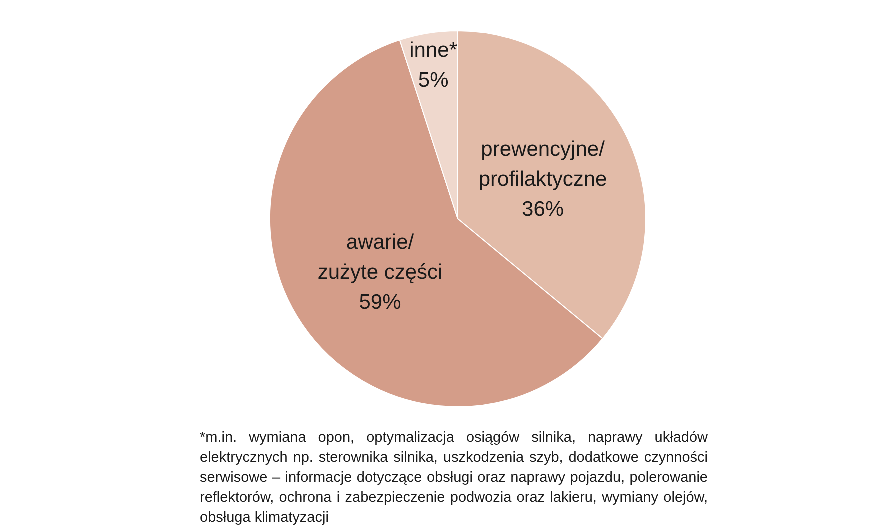  What do you see at coordinates (380, 302) in the screenshot?
I see `data-label: 59%` at bounding box center [380, 302].